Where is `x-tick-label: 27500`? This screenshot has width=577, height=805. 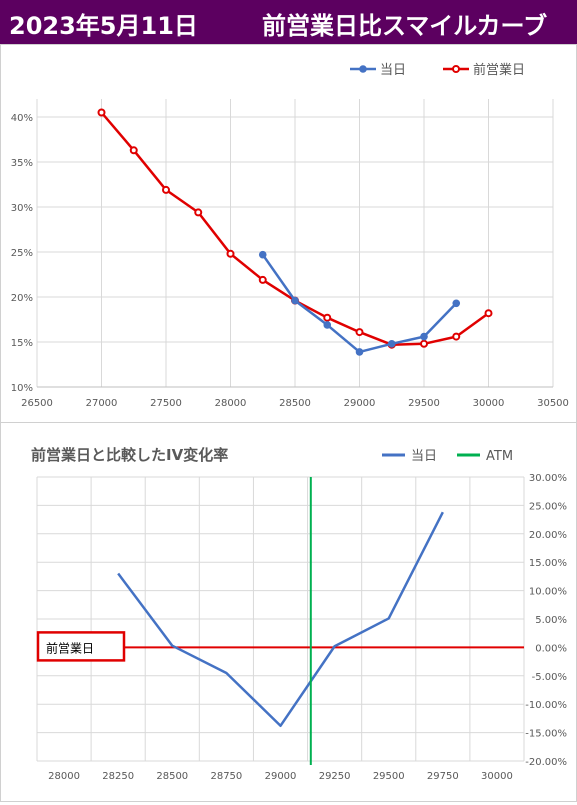 x-tick-label: 27500 is located at coordinates (166, 403).